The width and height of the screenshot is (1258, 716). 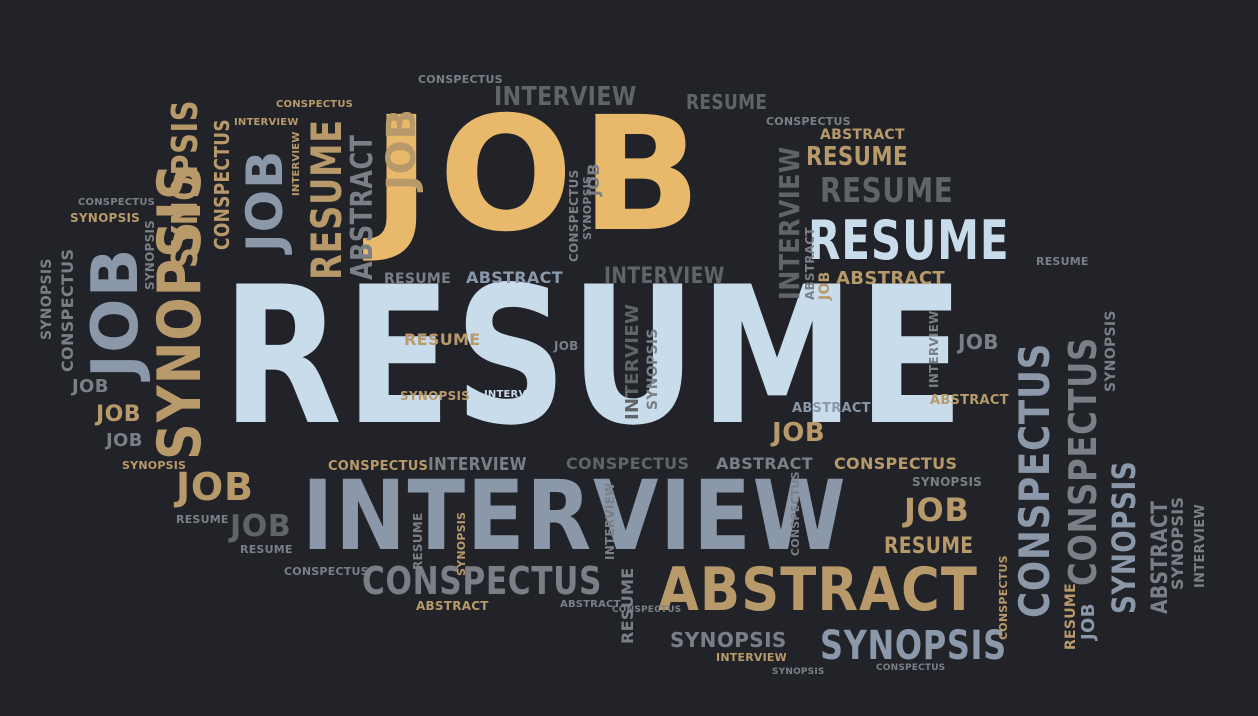 What do you see at coordinates (541, 175) in the screenshot?
I see `word-job-large: JOB` at bounding box center [541, 175].